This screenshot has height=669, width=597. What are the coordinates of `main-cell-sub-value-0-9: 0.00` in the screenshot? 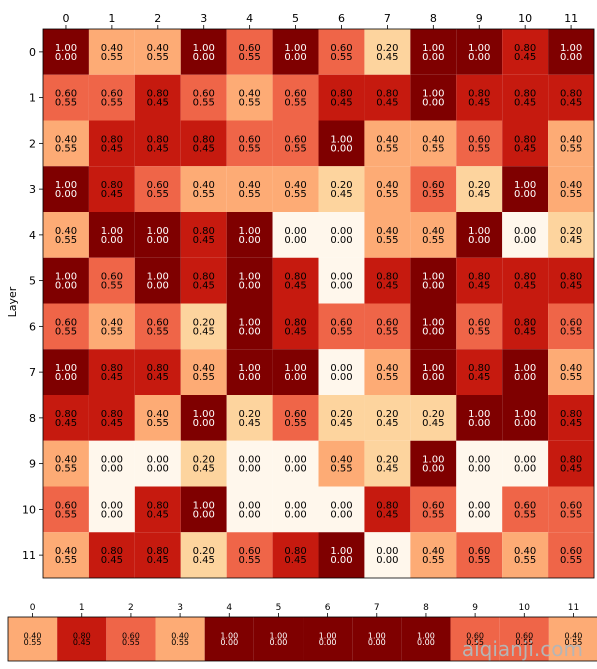 It's located at (479, 57).